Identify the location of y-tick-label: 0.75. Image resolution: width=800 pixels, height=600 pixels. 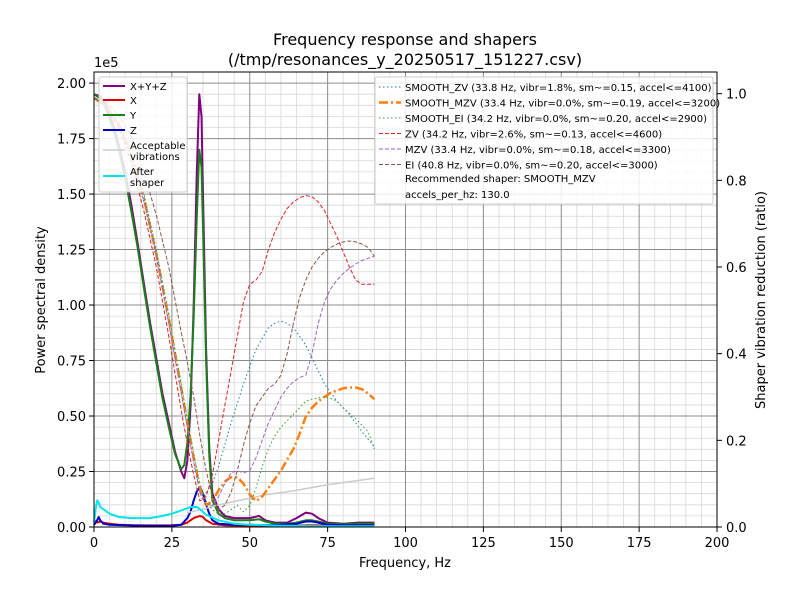
(71, 362).